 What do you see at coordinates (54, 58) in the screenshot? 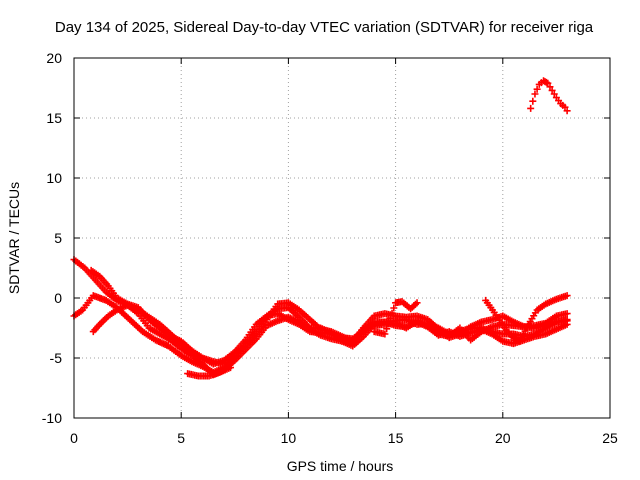
I see `y-tick-label: 20` at bounding box center [54, 58].